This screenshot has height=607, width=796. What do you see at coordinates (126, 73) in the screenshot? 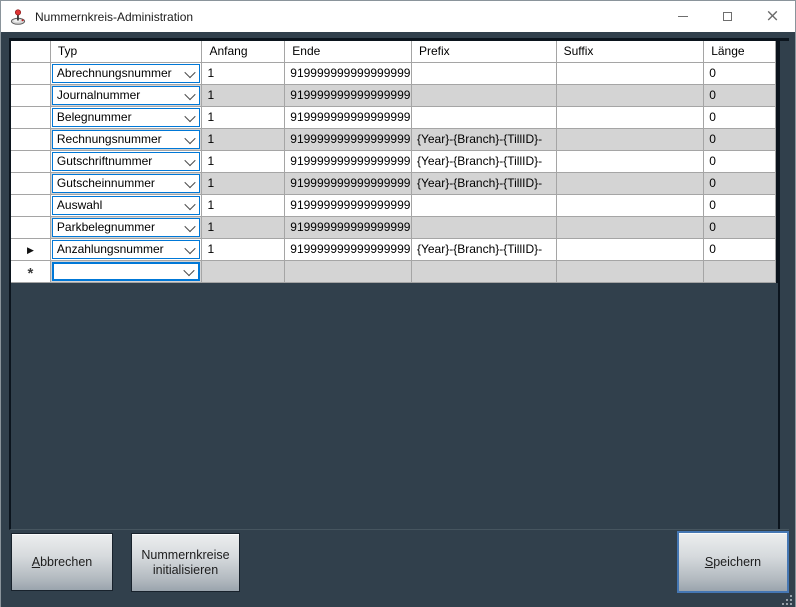
I see `typ-combobox: Abrechnungsnummer` at bounding box center [126, 73].